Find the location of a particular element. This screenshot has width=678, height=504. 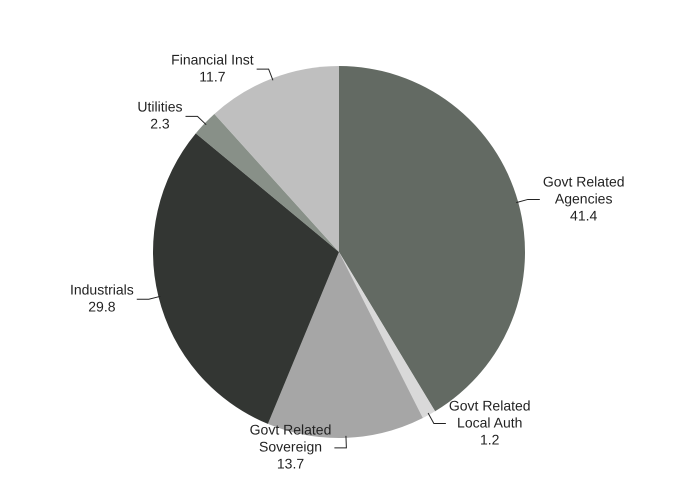

slice-label: Govt Related Local Auth is located at coordinates (489, 413).